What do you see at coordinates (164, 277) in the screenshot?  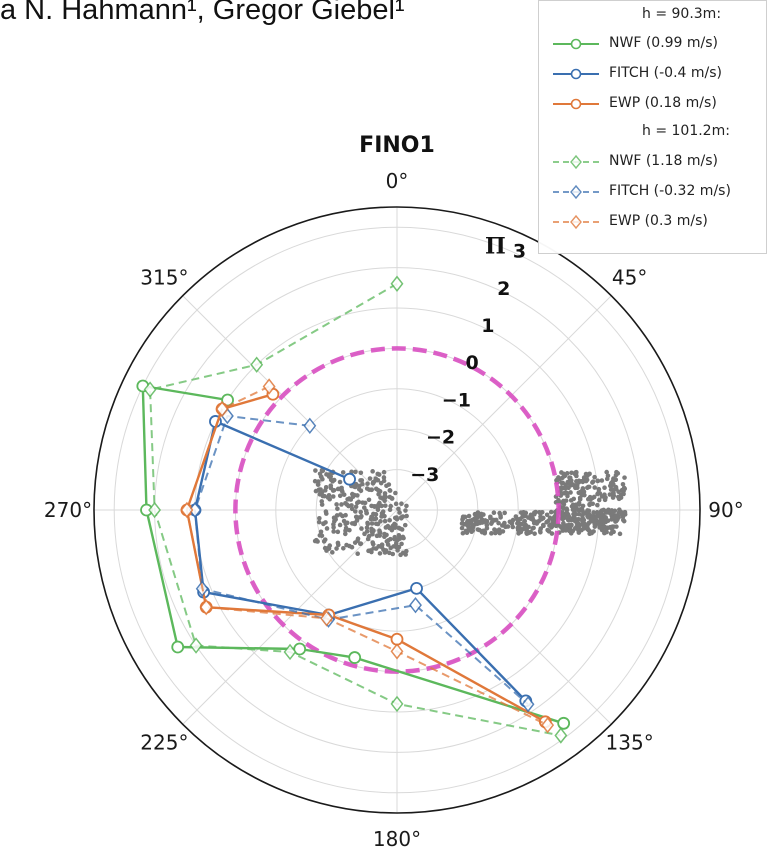 I see `angle-tick-label: 315°` at bounding box center [164, 277].